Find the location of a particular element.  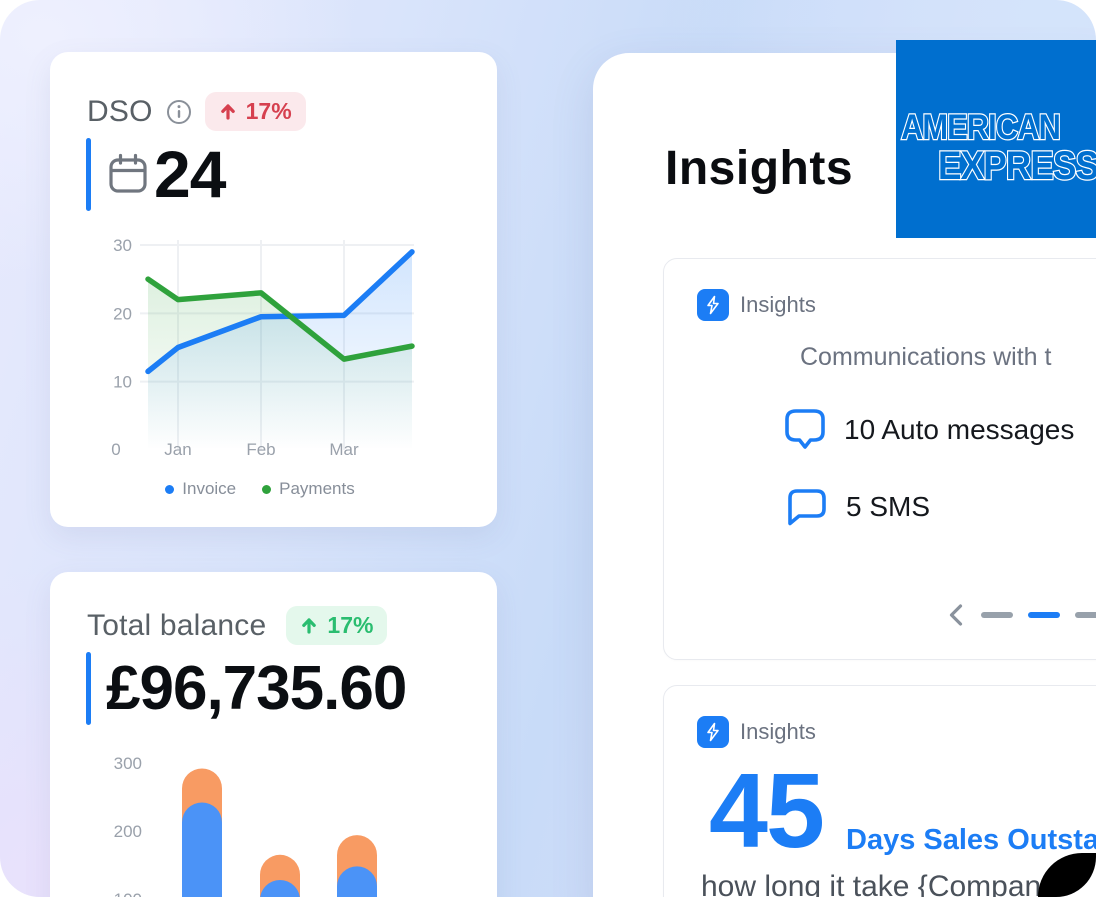

dso-line-chart: 3020100JanFebMar is located at coordinates (263, 347).